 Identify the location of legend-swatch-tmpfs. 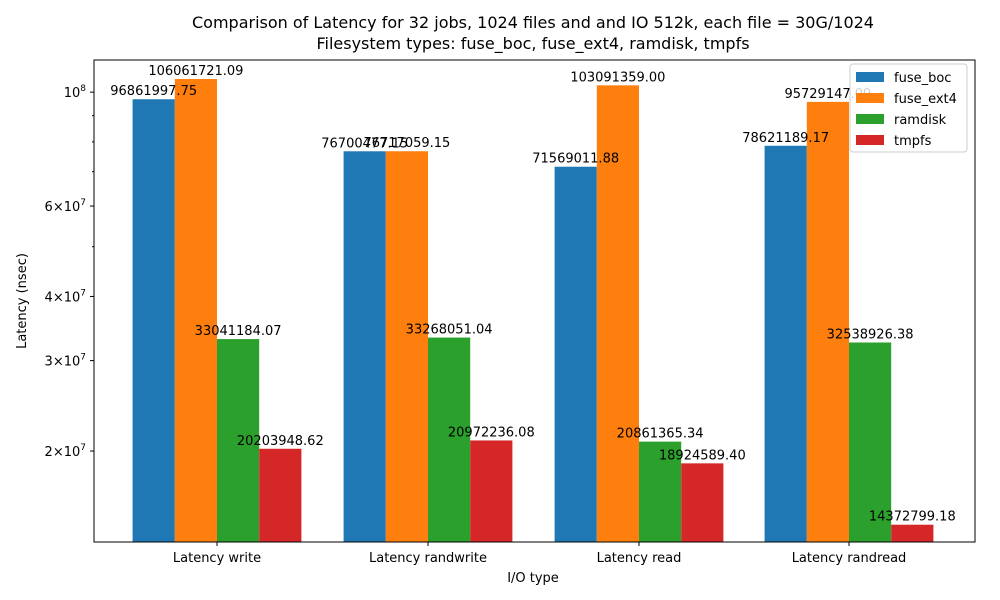
(870, 140).